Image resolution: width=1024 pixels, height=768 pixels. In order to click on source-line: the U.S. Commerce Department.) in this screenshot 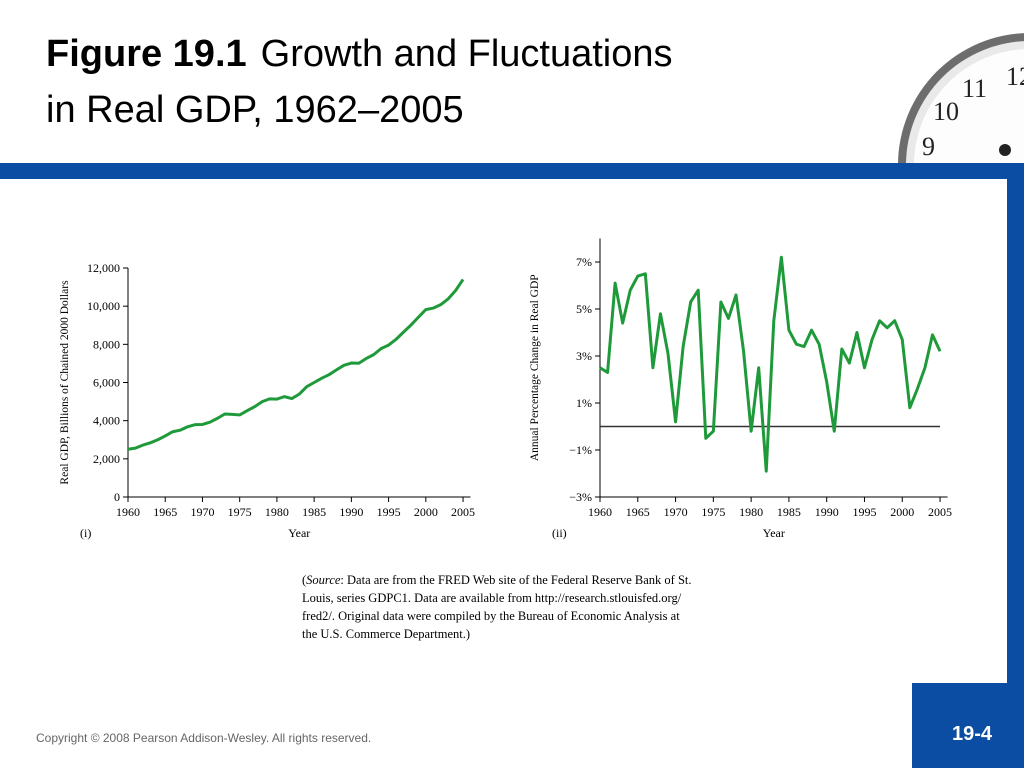, I will do `click(386, 634)`.